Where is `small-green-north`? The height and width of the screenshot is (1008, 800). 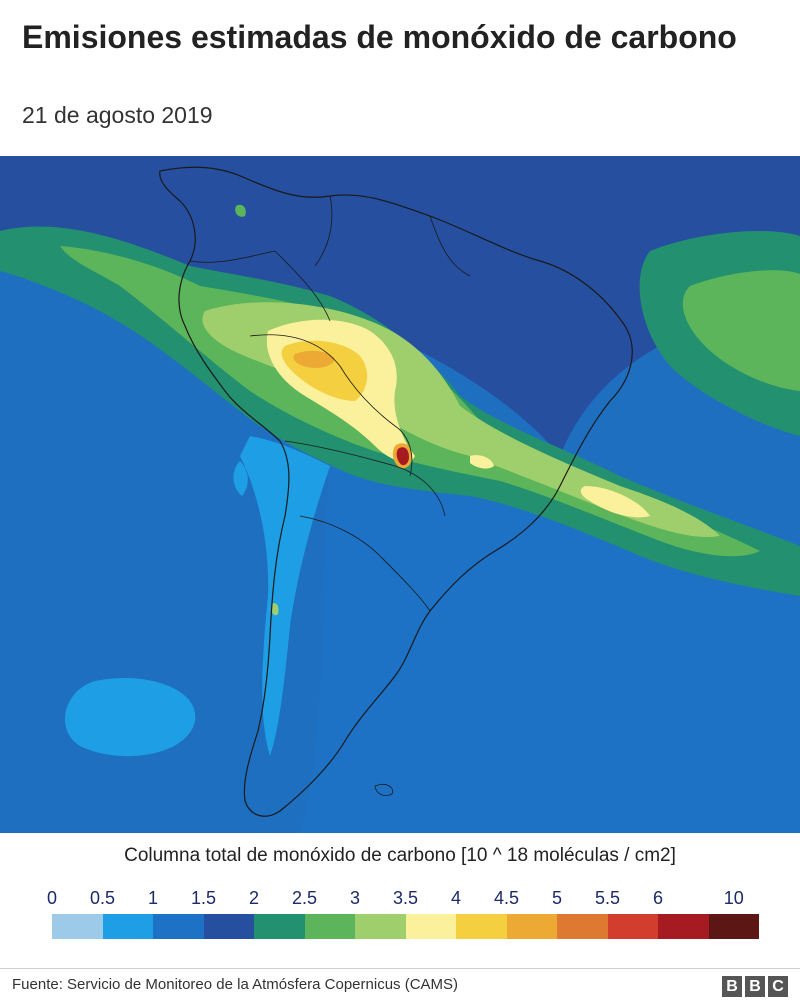 small-green-north is located at coordinates (240, 210).